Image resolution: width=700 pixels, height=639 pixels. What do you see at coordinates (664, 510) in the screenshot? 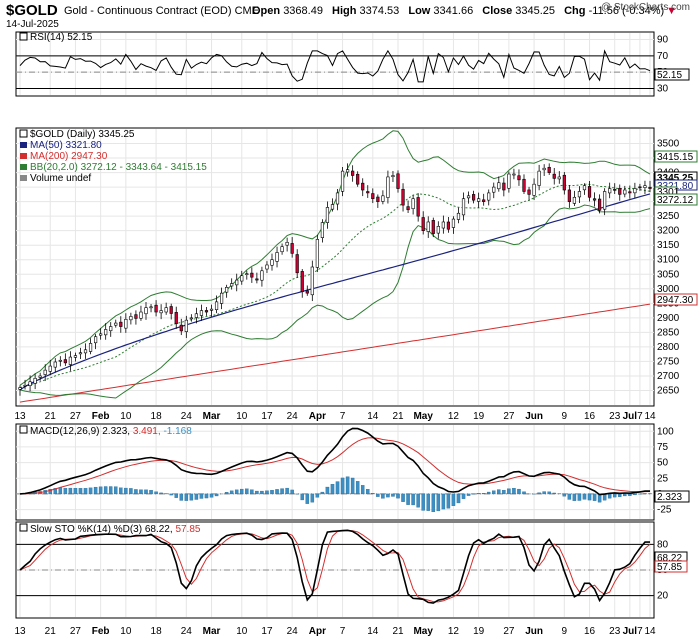
I see `macd-tick-label: -25` at bounding box center [664, 510].